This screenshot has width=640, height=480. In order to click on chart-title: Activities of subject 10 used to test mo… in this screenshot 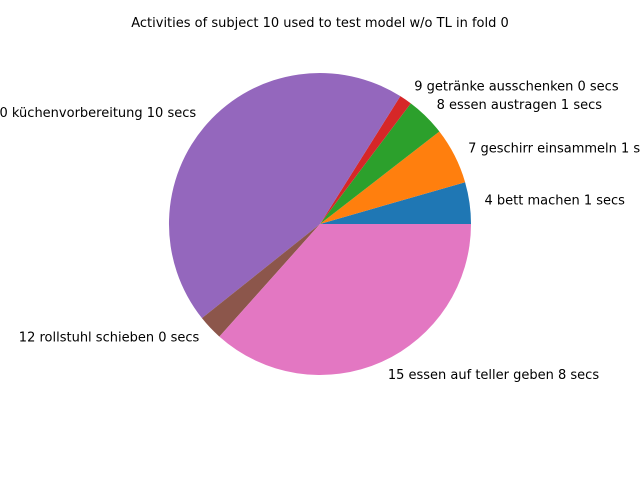, I will do `click(320, 23)`.